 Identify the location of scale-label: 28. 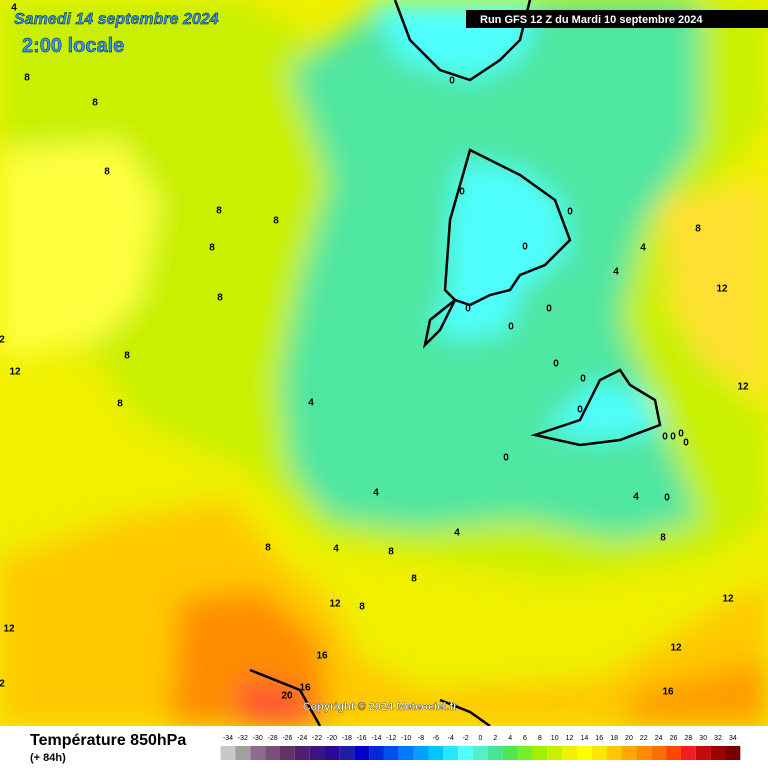
(688, 738).